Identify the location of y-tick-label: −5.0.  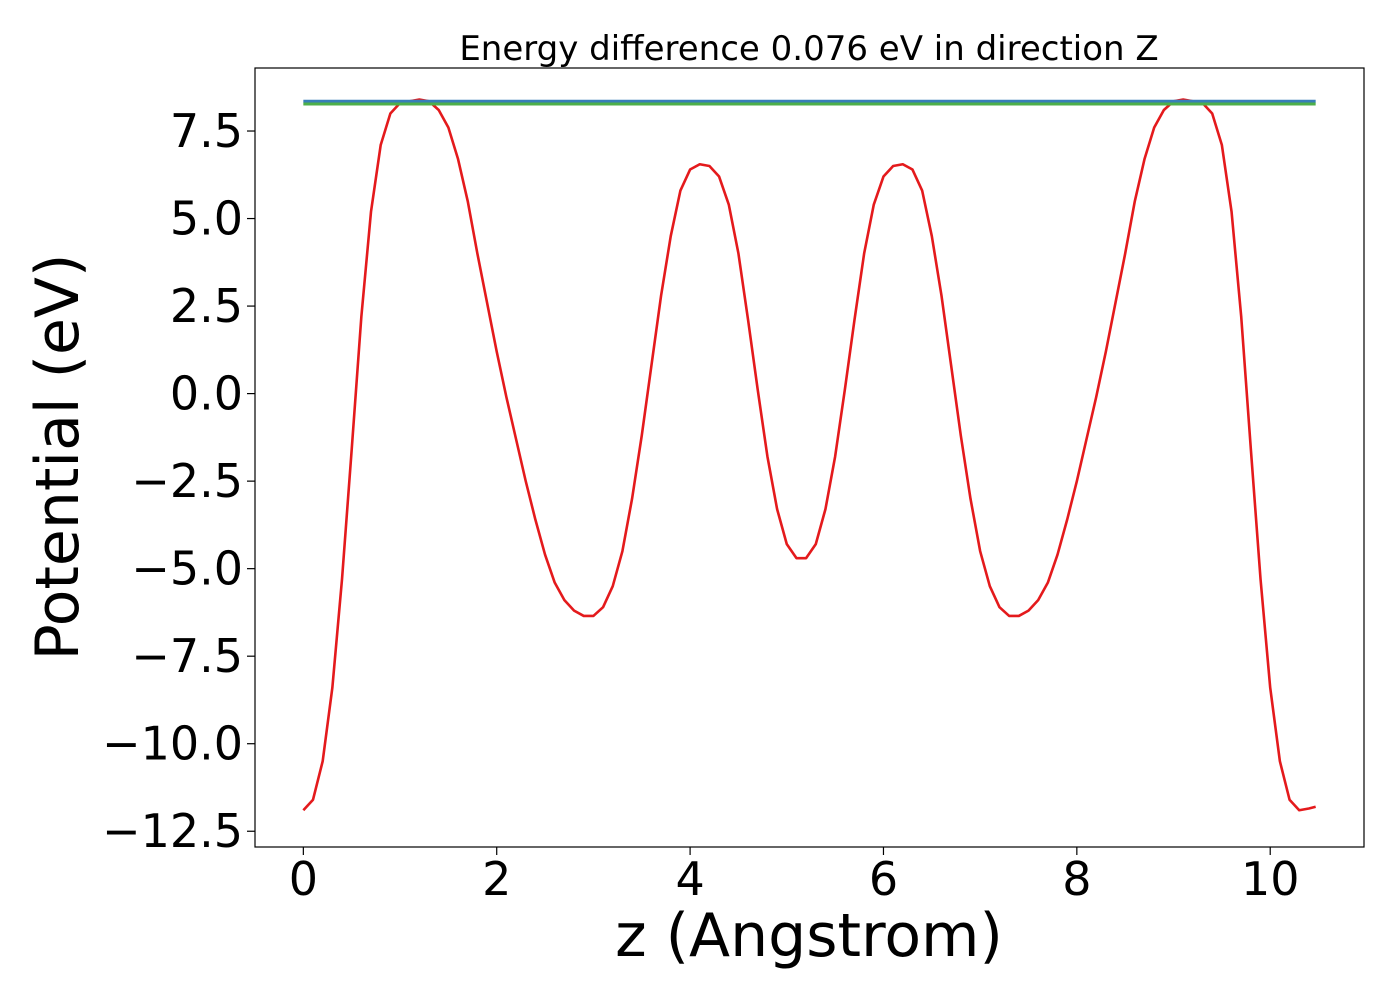
(187, 569).